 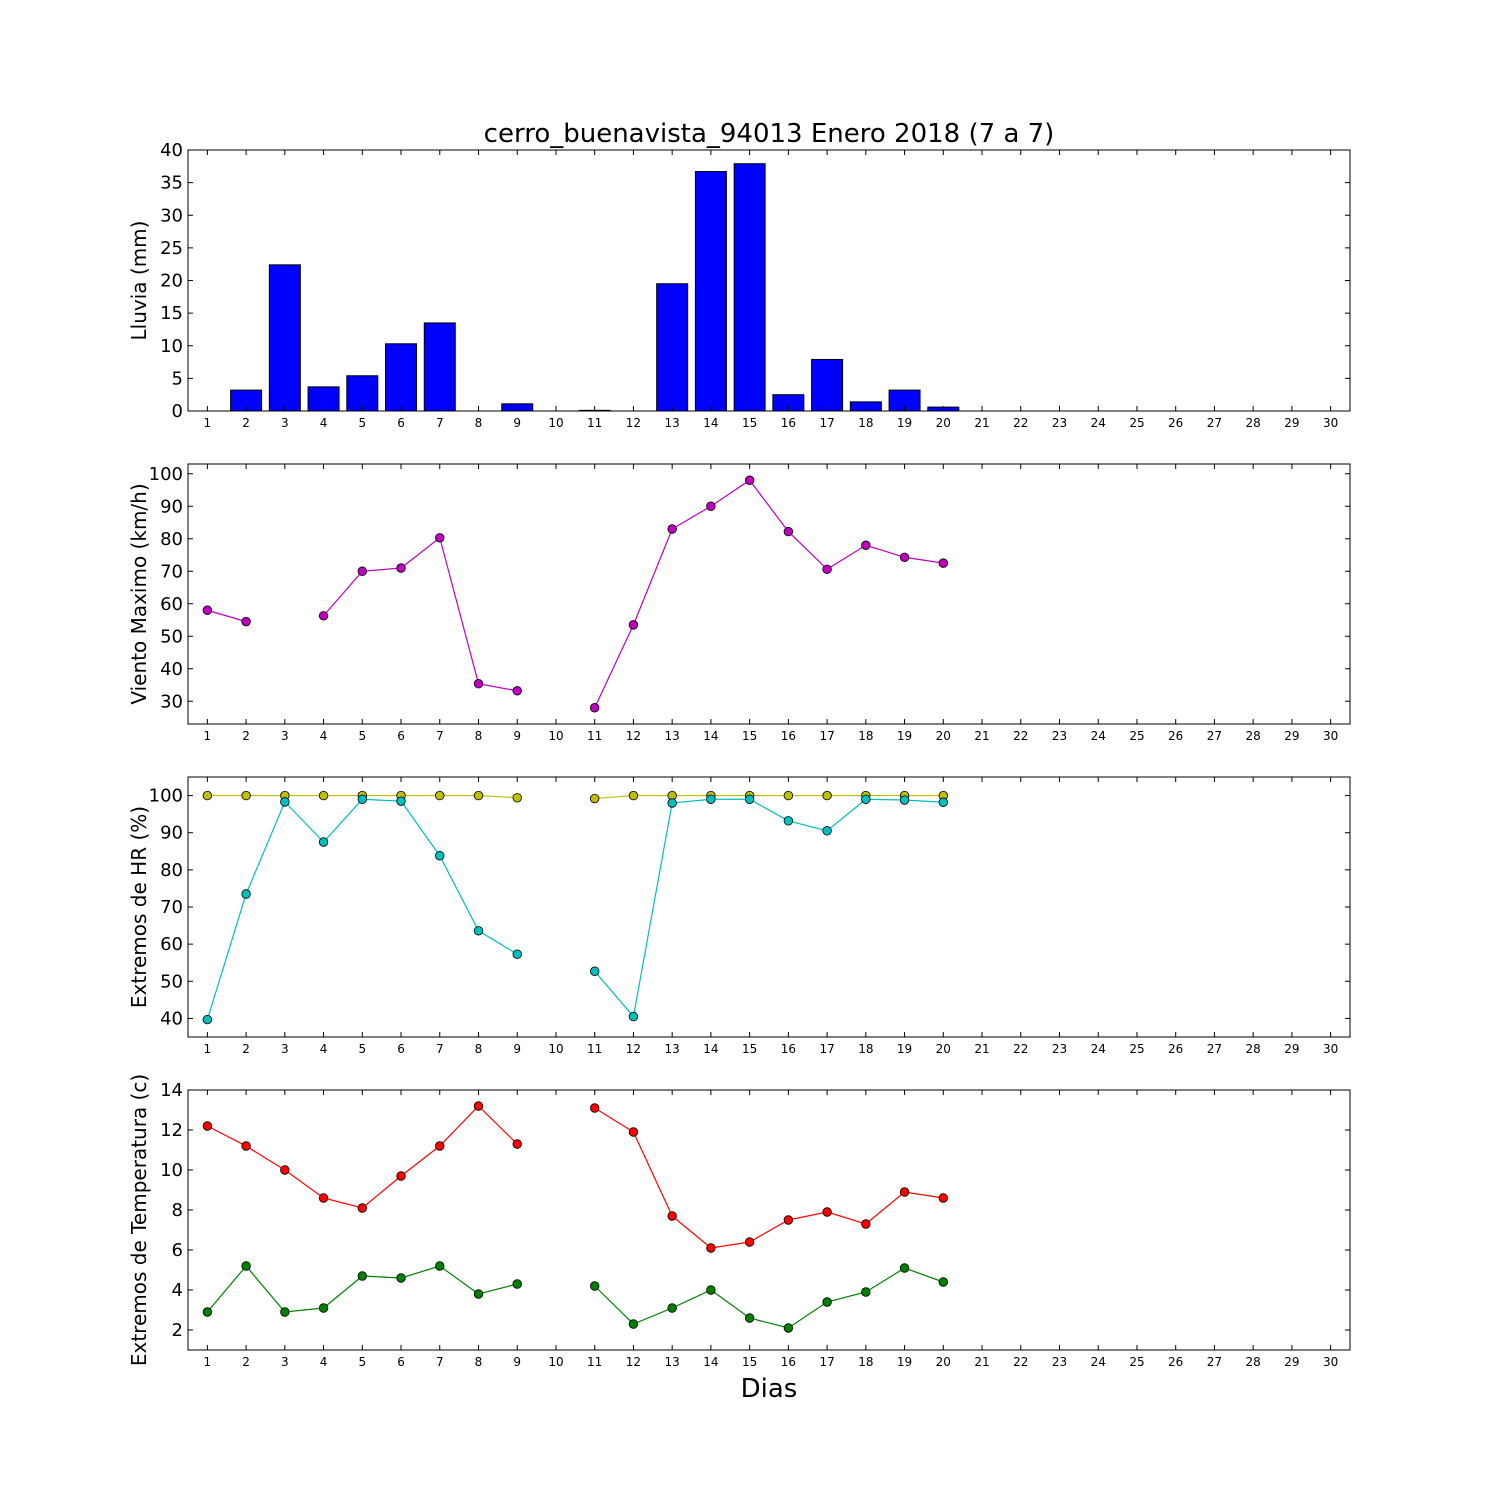 What do you see at coordinates (177, 411) in the screenshot?
I see `panel-1-ytick-label-0: 0` at bounding box center [177, 411].